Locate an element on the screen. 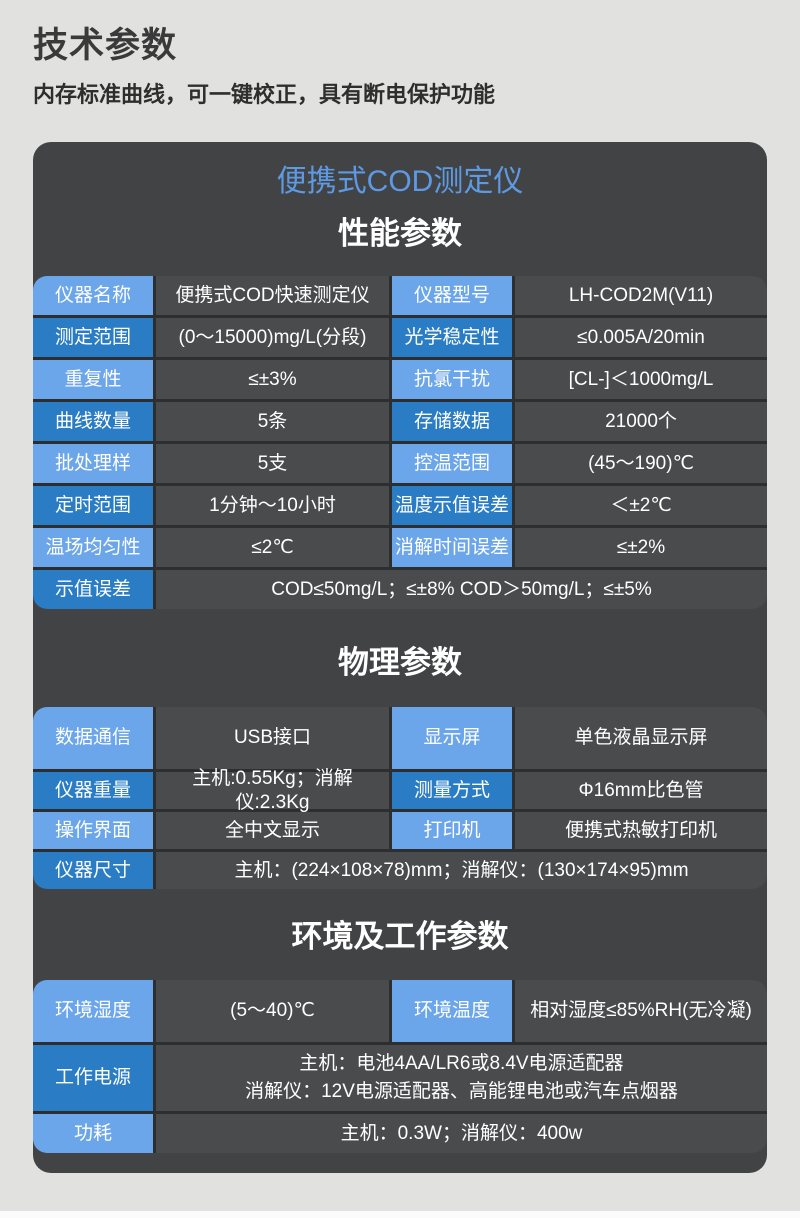 Image resolution: width=800 pixels, height=1218 pixels. spec-value-span: 主机：0.3W；消解仪：400w is located at coordinates (461, 1133).